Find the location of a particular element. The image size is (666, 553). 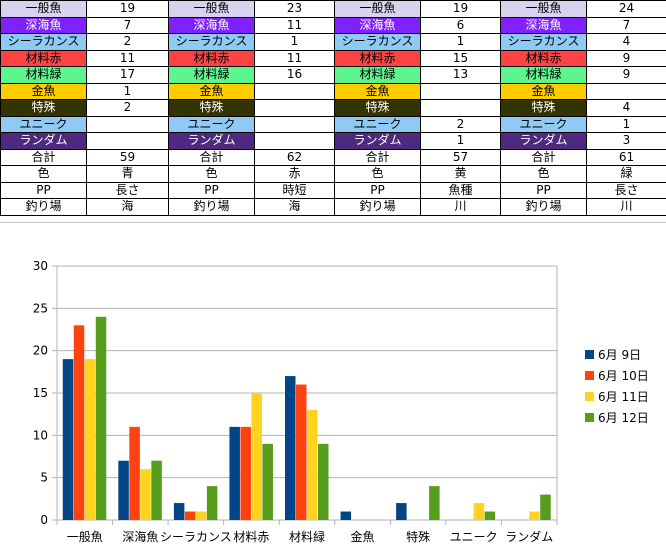

value-cell: 59 is located at coordinates (128, 157).